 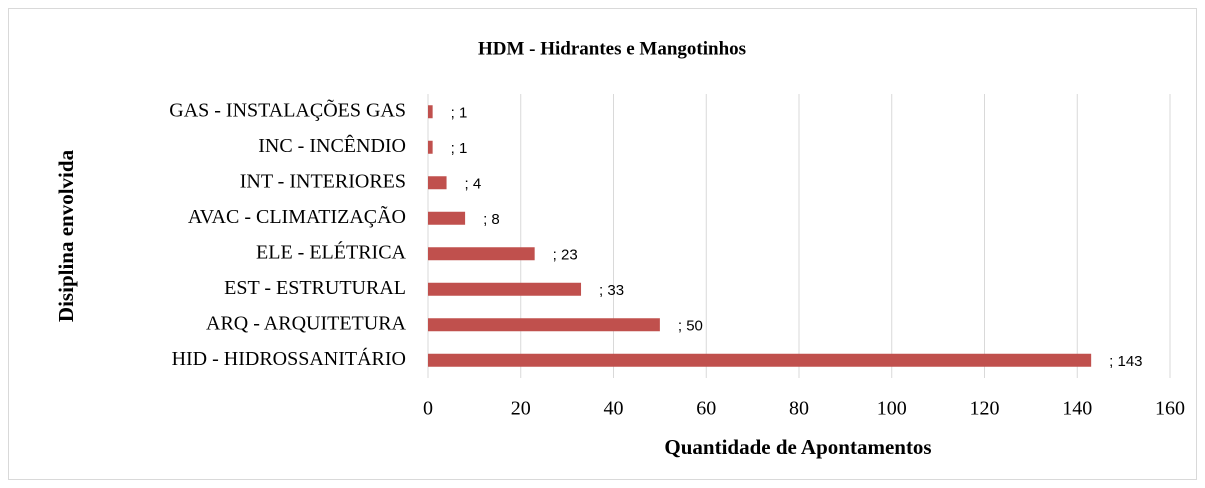 I want to click on x-tick-label: 140, so click(x=1077, y=409).